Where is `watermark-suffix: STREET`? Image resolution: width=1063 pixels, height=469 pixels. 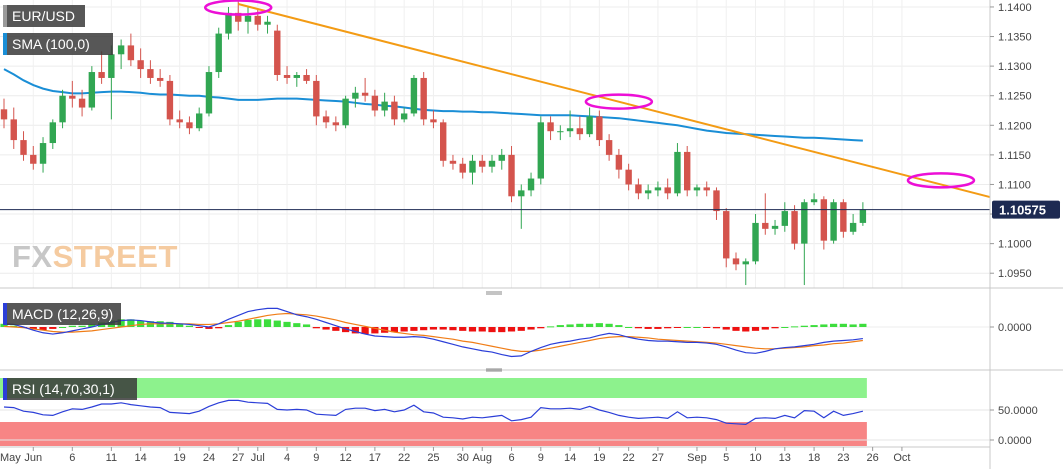 watermark-suffix: STREET is located at coordinates (115, 256).